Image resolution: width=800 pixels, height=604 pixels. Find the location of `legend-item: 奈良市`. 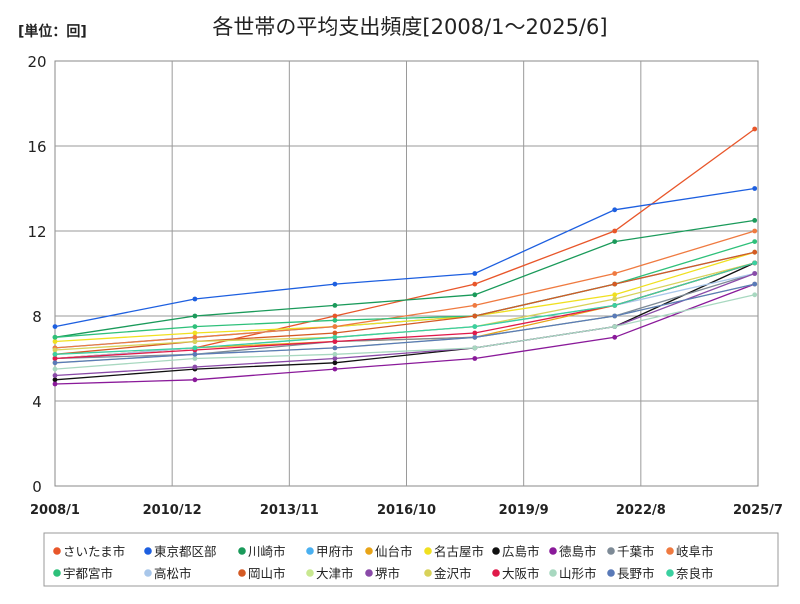

legend-item: 奈良市 is located at coordinates (690, 573).